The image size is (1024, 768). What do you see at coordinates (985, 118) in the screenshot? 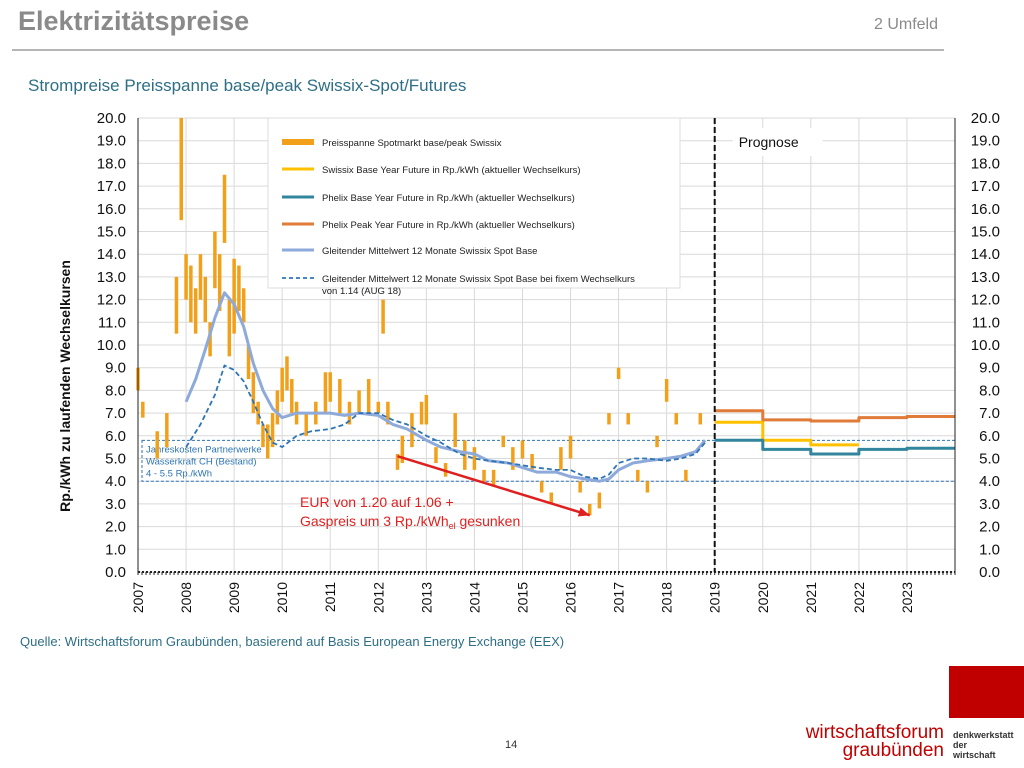
I see `y-tick-label-right: 20.0` at bounding box center [985, 118].